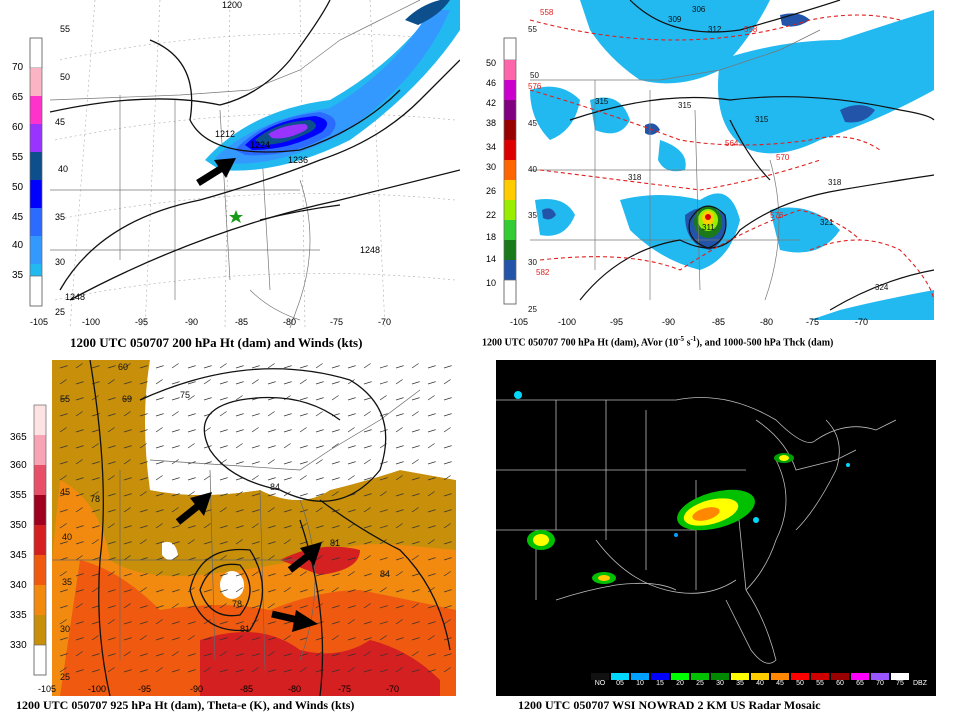  I want to click on svg-text: 34, so click(491, 147).